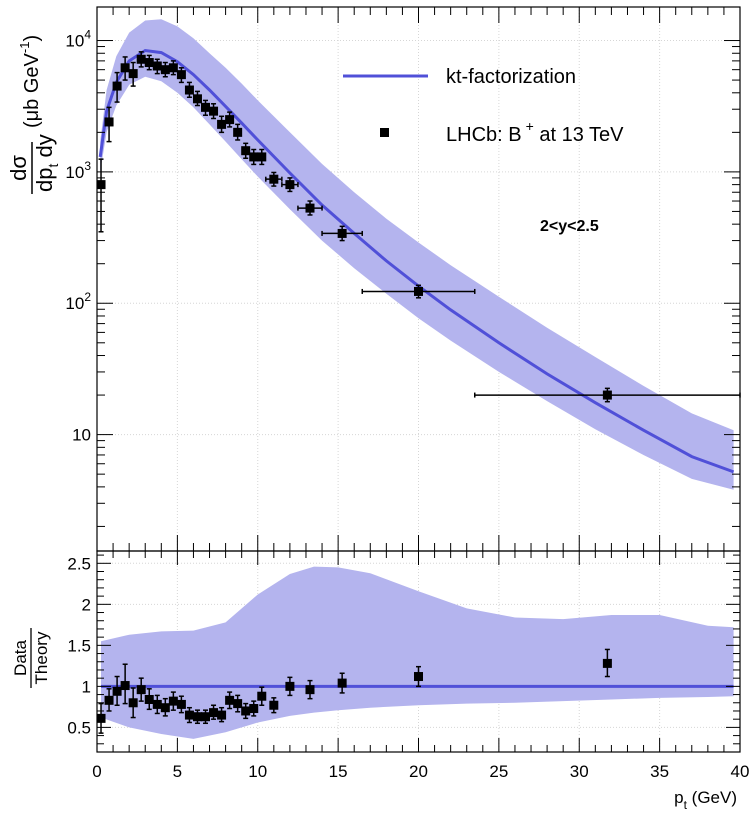 The width and height of the screenshot is (749, 817). What do you see at coordinates (87, 297) in the screenshot?
I see `main-y-tick-label-exp: 2` at bounding box center [87, 297].